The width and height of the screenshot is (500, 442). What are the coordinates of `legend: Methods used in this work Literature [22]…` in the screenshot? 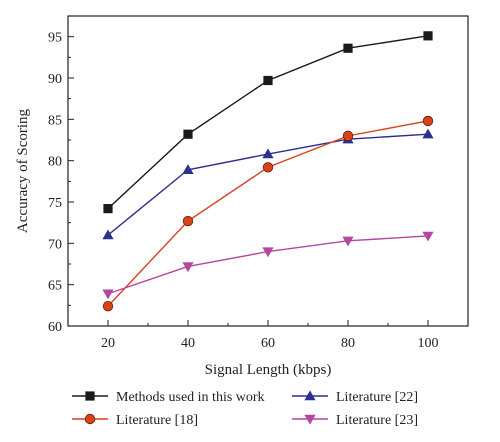 It's located at (245, 409).